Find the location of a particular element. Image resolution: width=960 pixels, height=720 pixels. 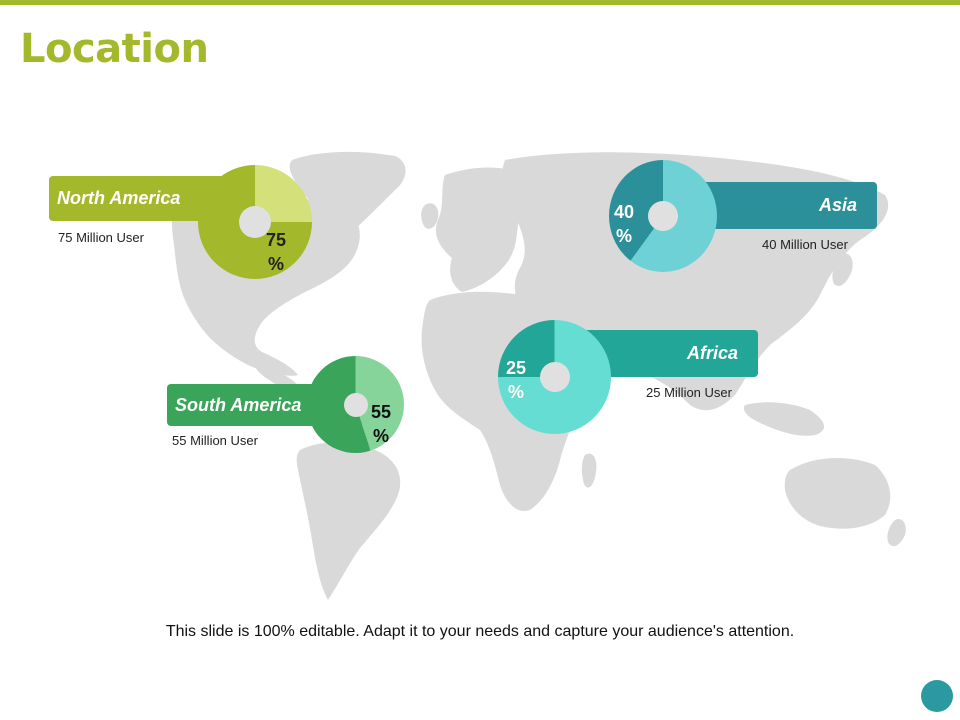

users-south-america: 55 Million User is located at coordinates (215, 440).